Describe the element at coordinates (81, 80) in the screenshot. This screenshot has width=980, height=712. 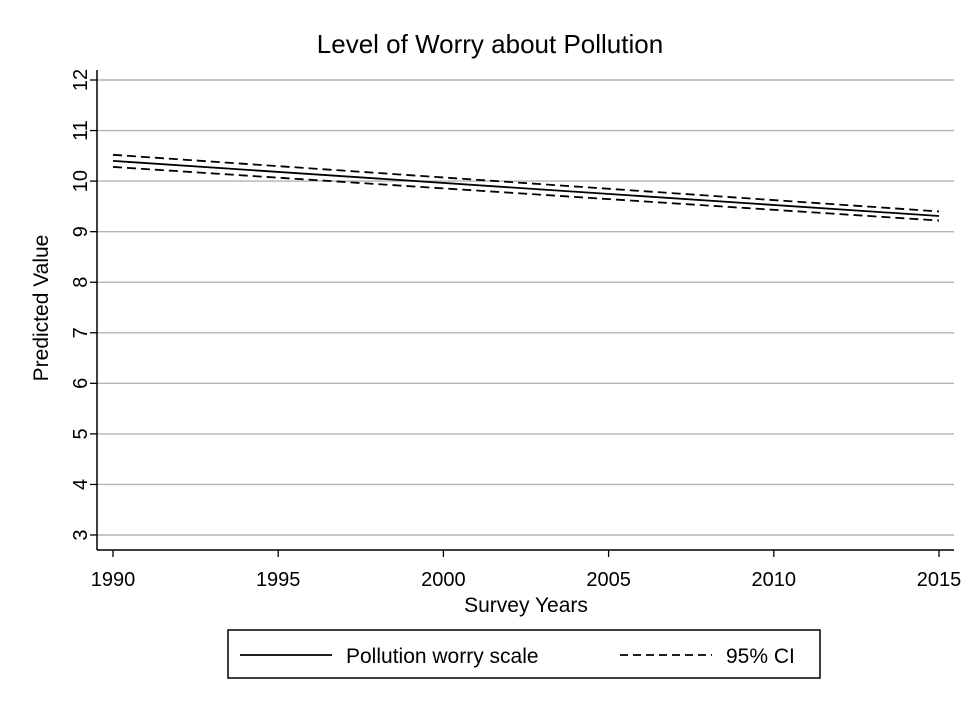
I see `y-tick-label-12: 12` at that location.